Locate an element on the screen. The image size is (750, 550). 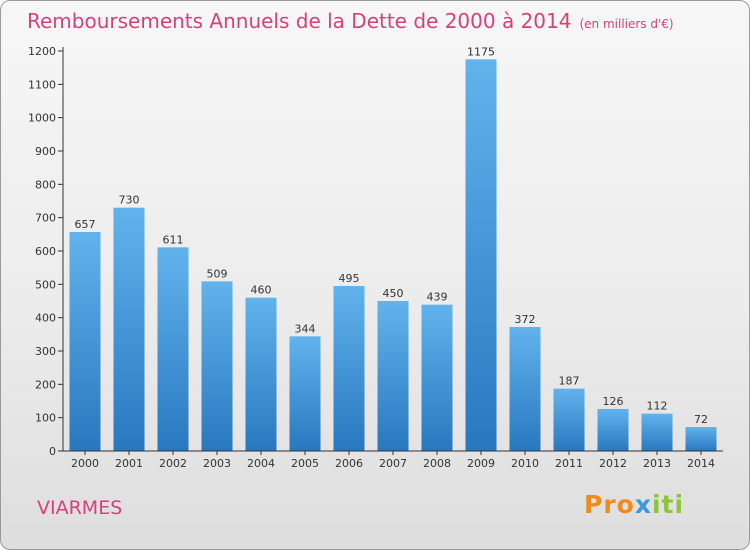
logo-part-2: x is located at coordinates (643, 504).